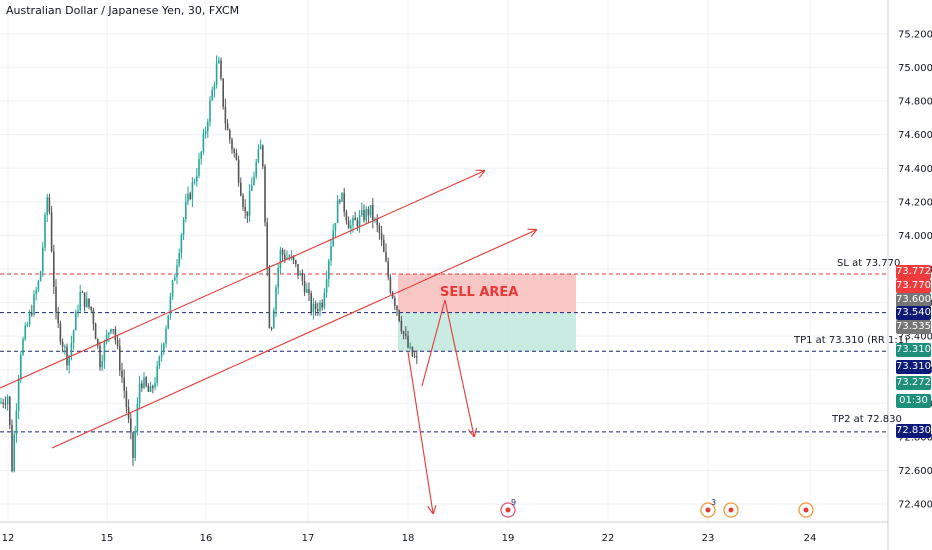  What do you see at coordinates (810, 538) in the screenshot?
I see `x-tick-label: 24` at bounding box center [810, 538].